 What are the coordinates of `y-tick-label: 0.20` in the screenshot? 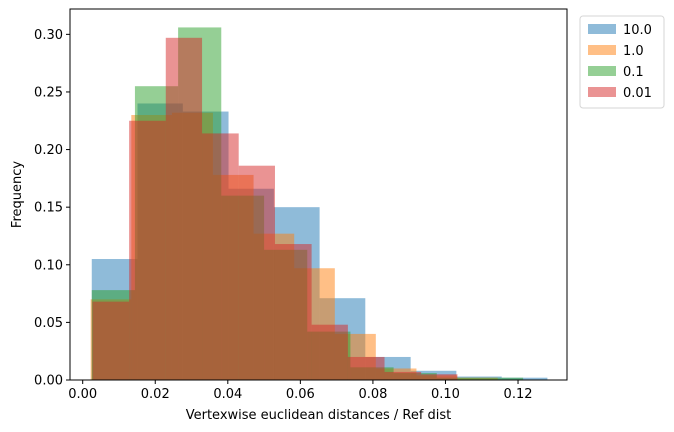 It's located at (48, 150).